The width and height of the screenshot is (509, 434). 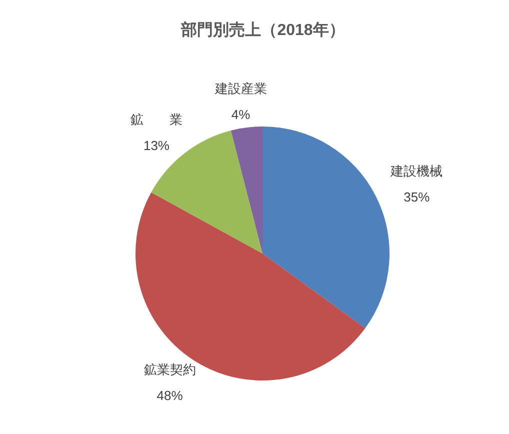 I want to click on data-label: 48%, so click(x=170, y=396).